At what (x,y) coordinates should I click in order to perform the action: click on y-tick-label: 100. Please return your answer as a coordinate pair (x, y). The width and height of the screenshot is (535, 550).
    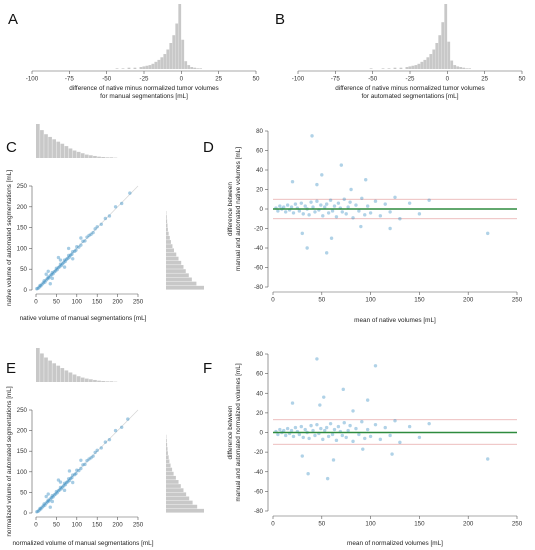
    Looking at the image, I should click on (22, 472).